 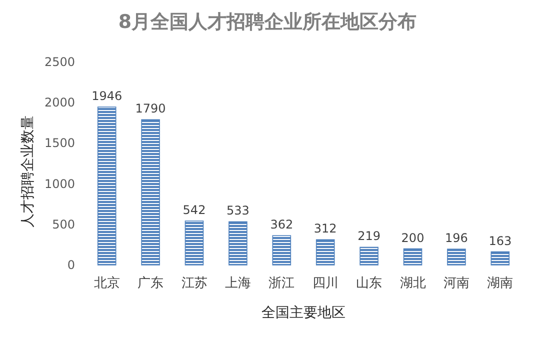 What do you see at coordinates (238, 211) in the screenshot?
I see `data-label: 533` at bounding box center [238, 211].